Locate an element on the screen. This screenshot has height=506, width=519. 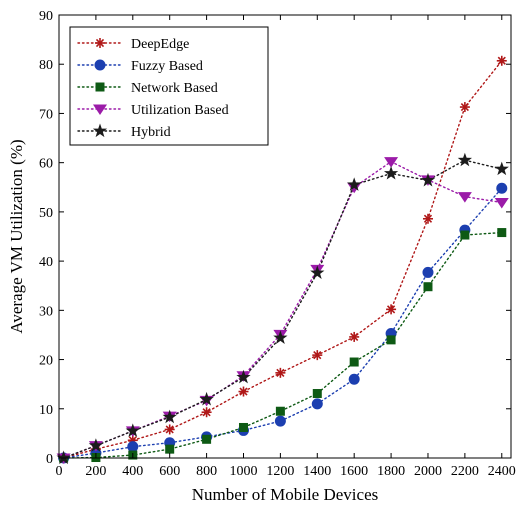
legend-label: Network Based is located at coordinates (174, 88).